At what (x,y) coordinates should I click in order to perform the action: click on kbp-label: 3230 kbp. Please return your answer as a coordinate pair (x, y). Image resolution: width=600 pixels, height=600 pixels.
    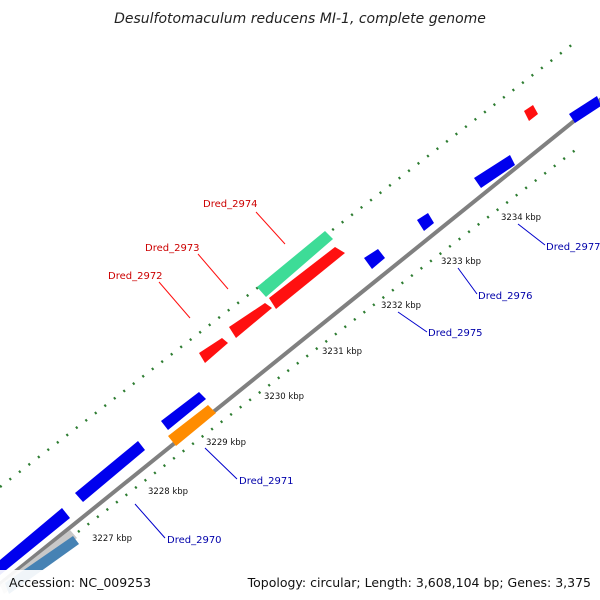
    Looking at the image, I should click on (284, 397).